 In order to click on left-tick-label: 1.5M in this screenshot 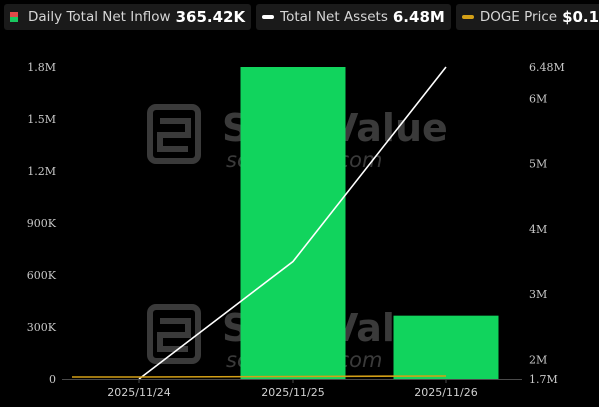, I will do `click(41, 119)`.